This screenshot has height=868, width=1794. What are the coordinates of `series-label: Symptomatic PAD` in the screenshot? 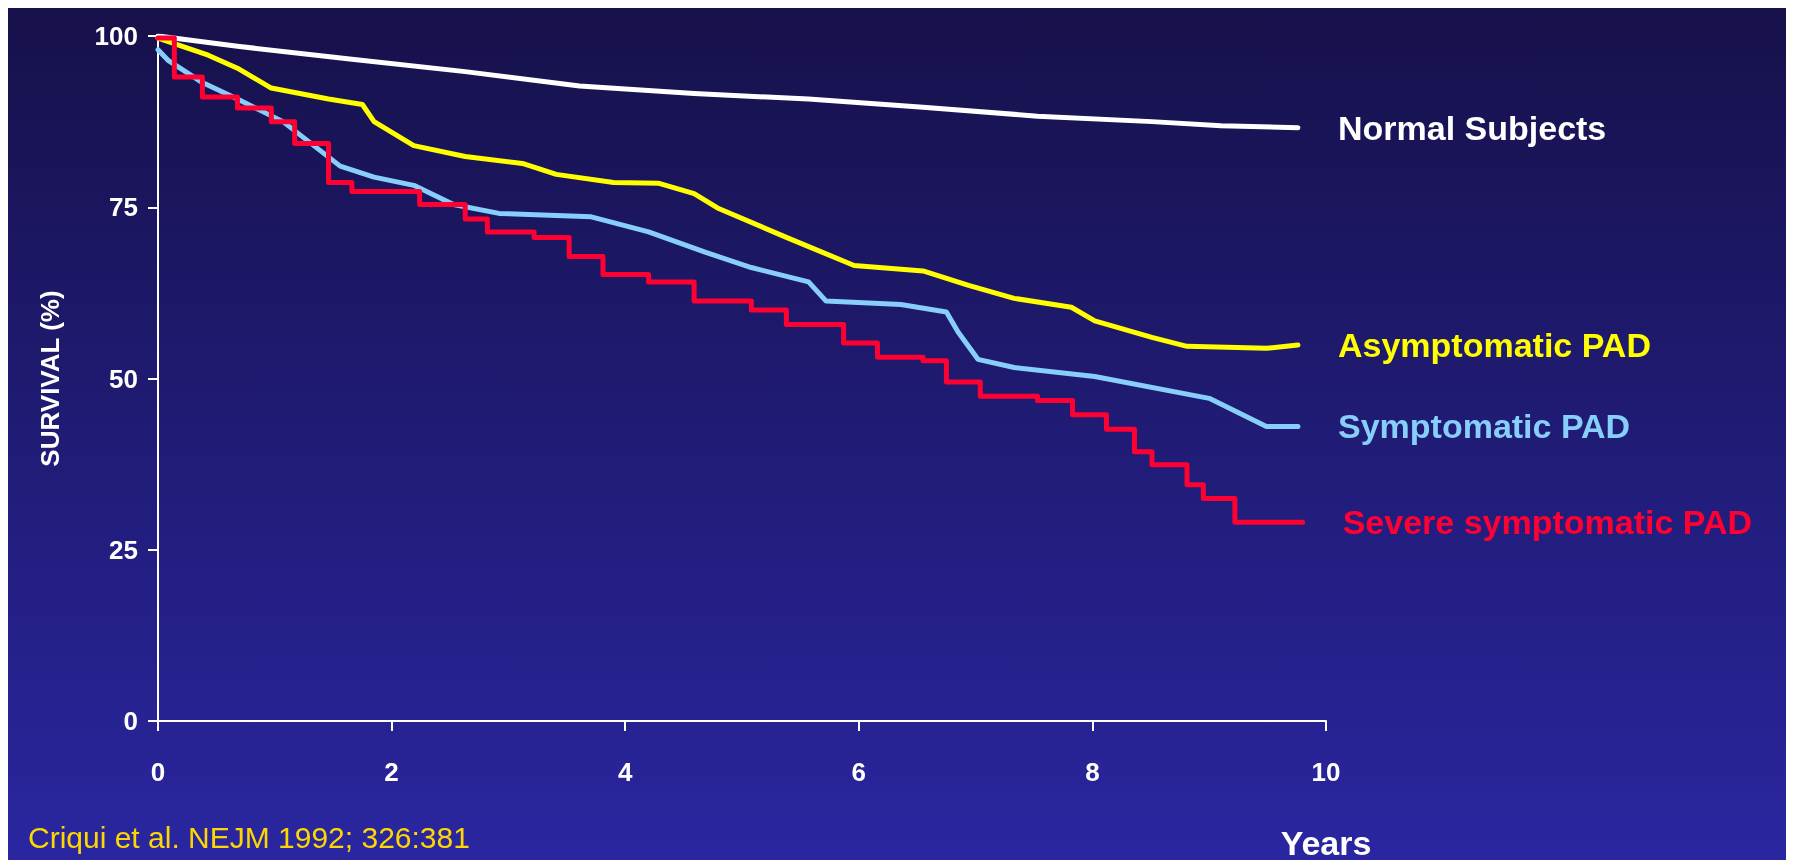 It's located at (1484, 426).